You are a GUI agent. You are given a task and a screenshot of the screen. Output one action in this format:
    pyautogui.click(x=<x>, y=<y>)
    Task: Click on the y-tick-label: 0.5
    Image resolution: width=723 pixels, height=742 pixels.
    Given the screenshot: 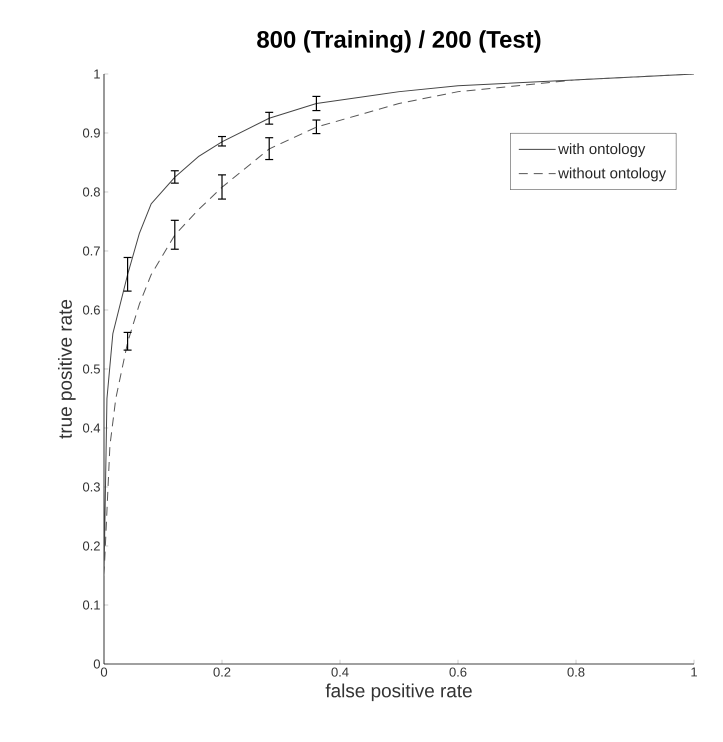 What is the action you would take?
    pyautogui.click(x=91, y=369)
    